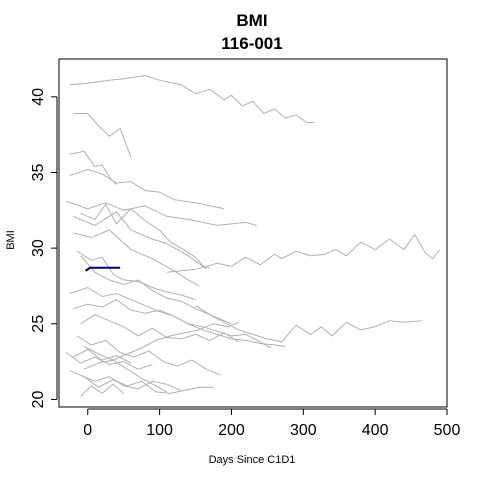 The width and height of the screenshot is (480, 485). Describe the element at coordinates (252, 460) in the screenshot. I see `x-axis-label: Days Since C1D1` at that location.